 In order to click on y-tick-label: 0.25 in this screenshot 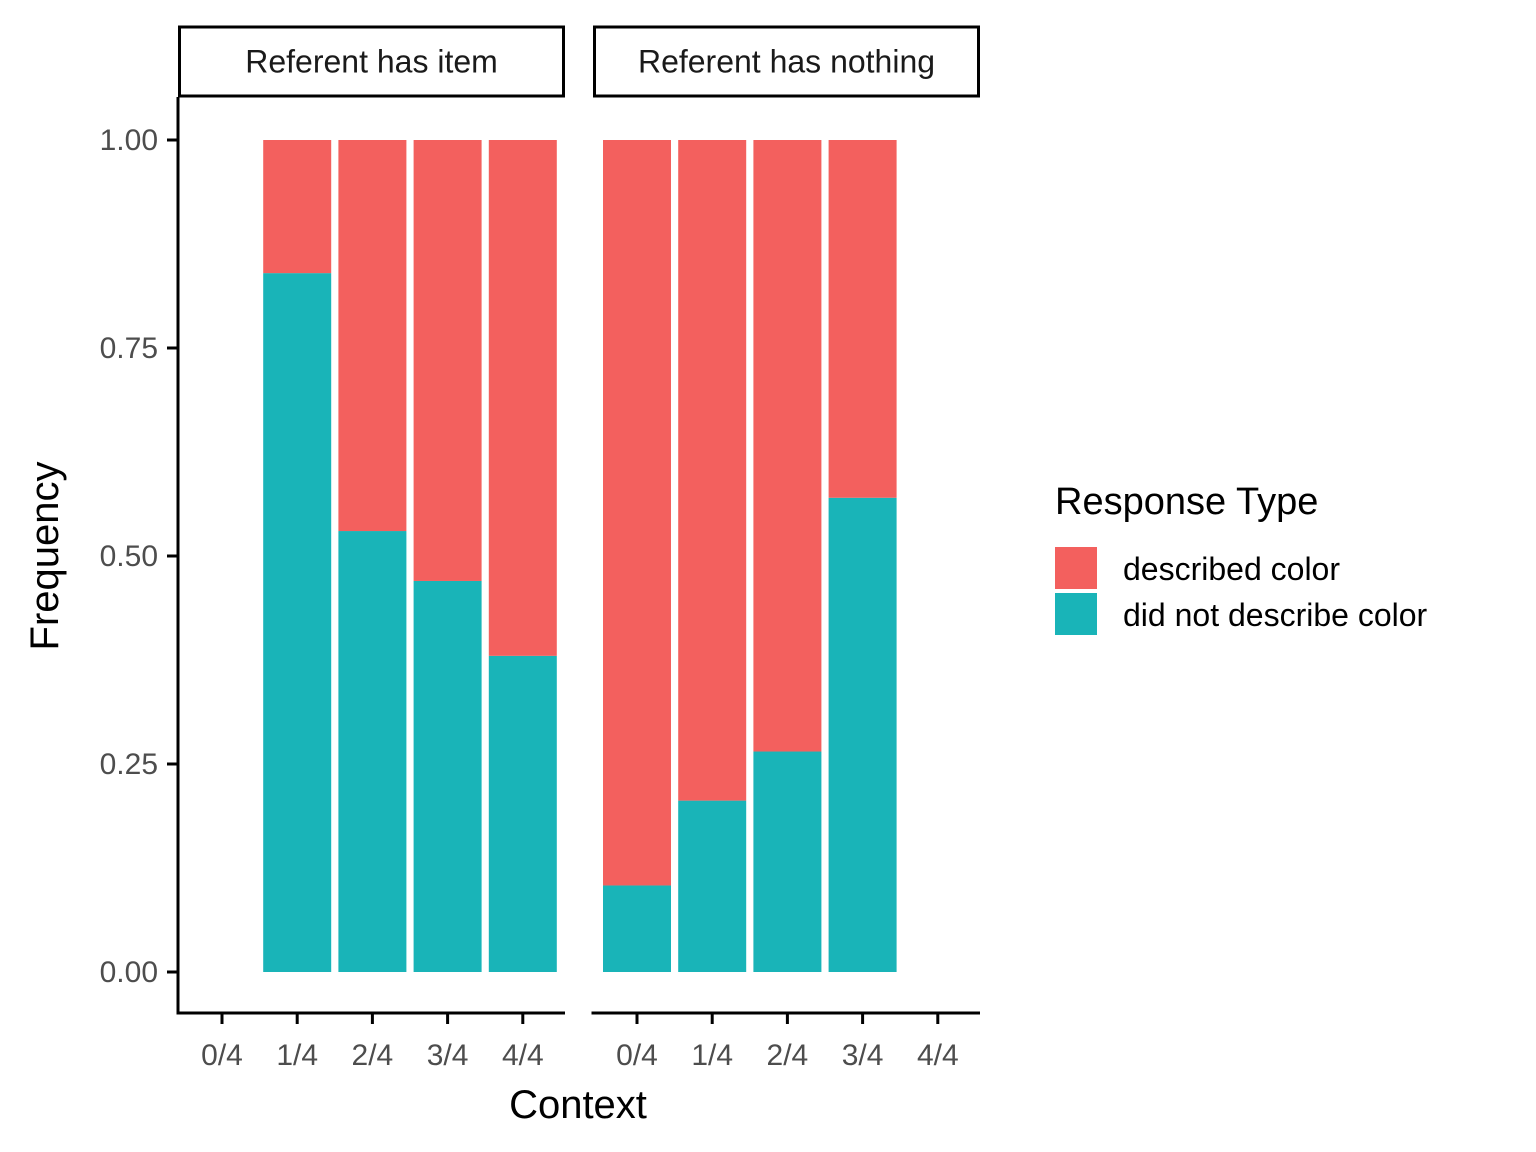, I will do `click(129, 764)`.